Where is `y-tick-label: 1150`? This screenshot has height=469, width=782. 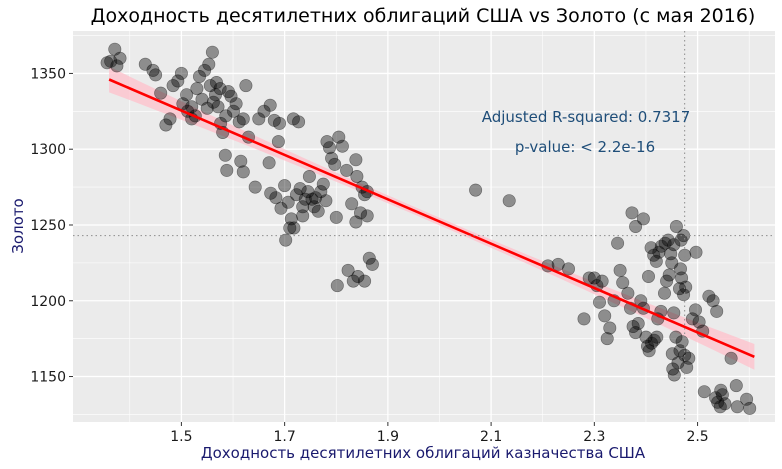
y-tick-label: 1150 is located at coordinates (48, 378).